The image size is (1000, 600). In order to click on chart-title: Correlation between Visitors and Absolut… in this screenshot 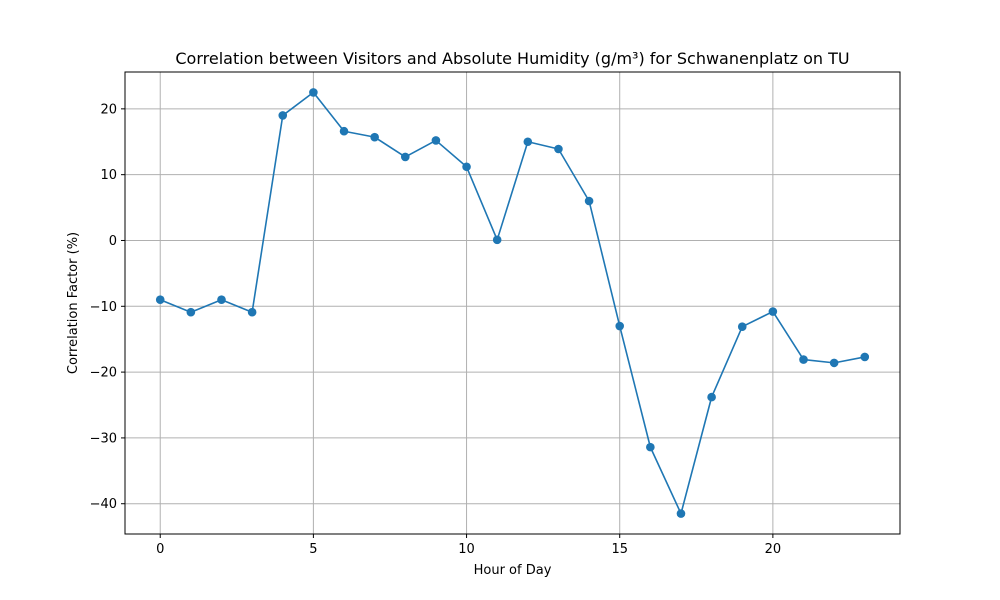, I will do `click(512, 58)`.